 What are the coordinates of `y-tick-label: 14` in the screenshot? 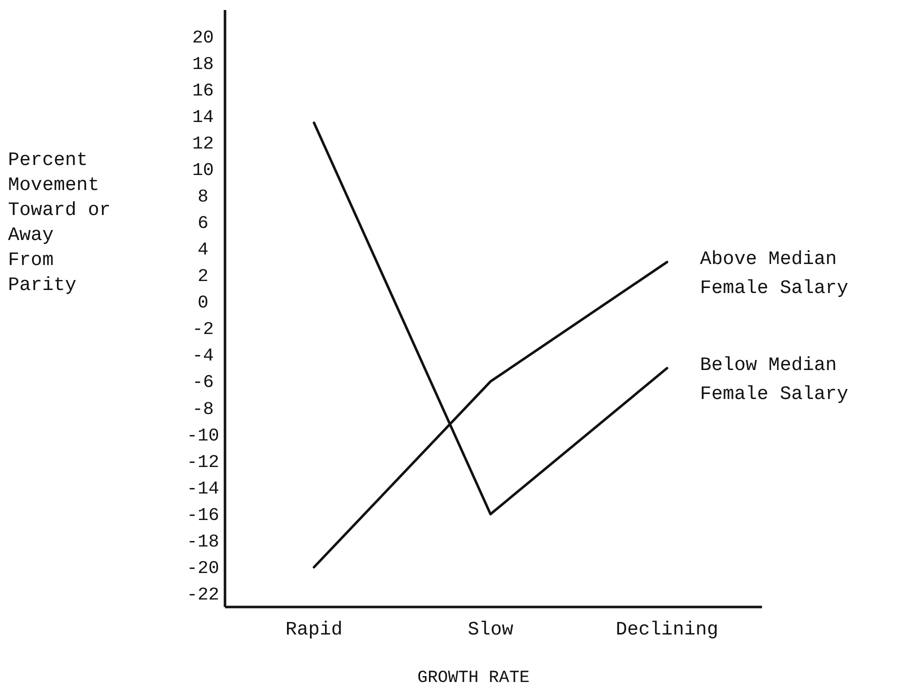 It's located at (203, 118).